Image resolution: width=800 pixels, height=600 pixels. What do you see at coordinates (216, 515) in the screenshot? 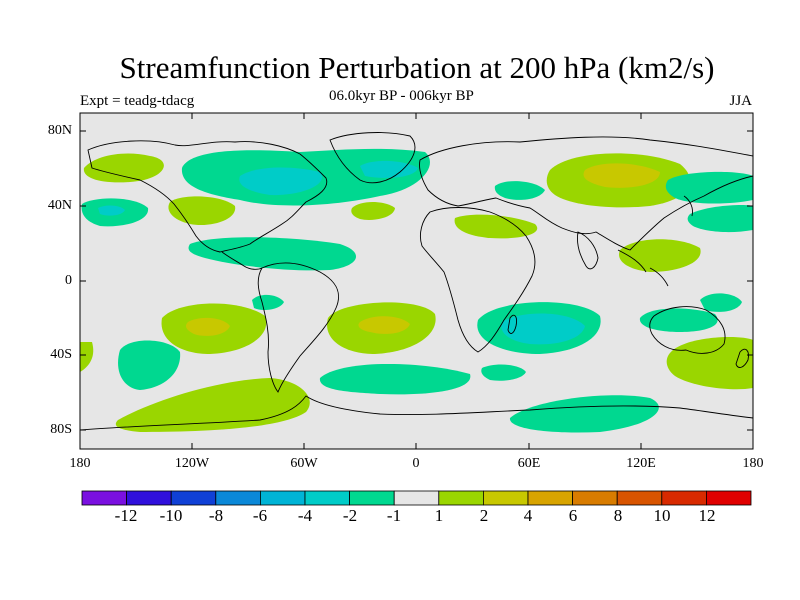
I see `colorbar-label: -8` at bounding box center [216, 515].